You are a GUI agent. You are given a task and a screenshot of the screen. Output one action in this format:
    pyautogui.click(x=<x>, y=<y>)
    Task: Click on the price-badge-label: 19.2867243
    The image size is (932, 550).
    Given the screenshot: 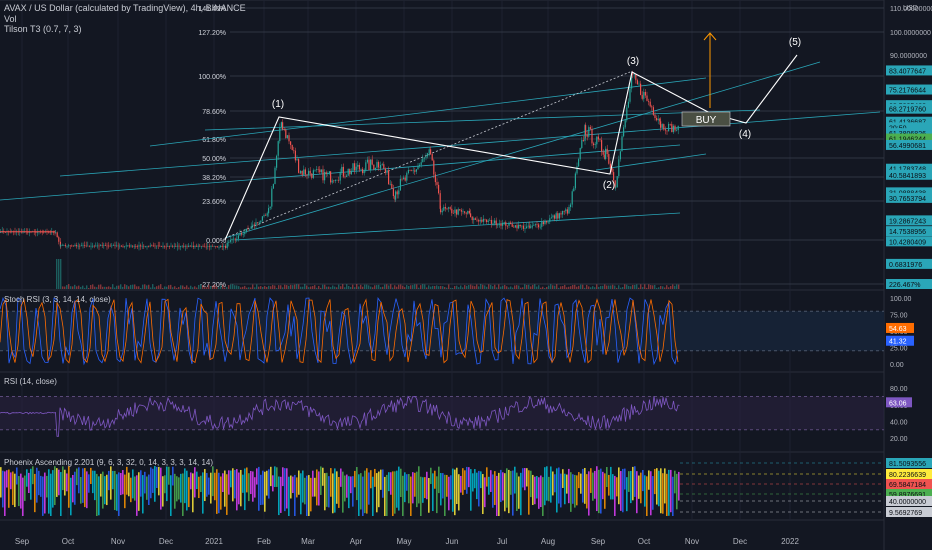 What is the action you would take?
    pyautogui.click(x=907, y=221)
    